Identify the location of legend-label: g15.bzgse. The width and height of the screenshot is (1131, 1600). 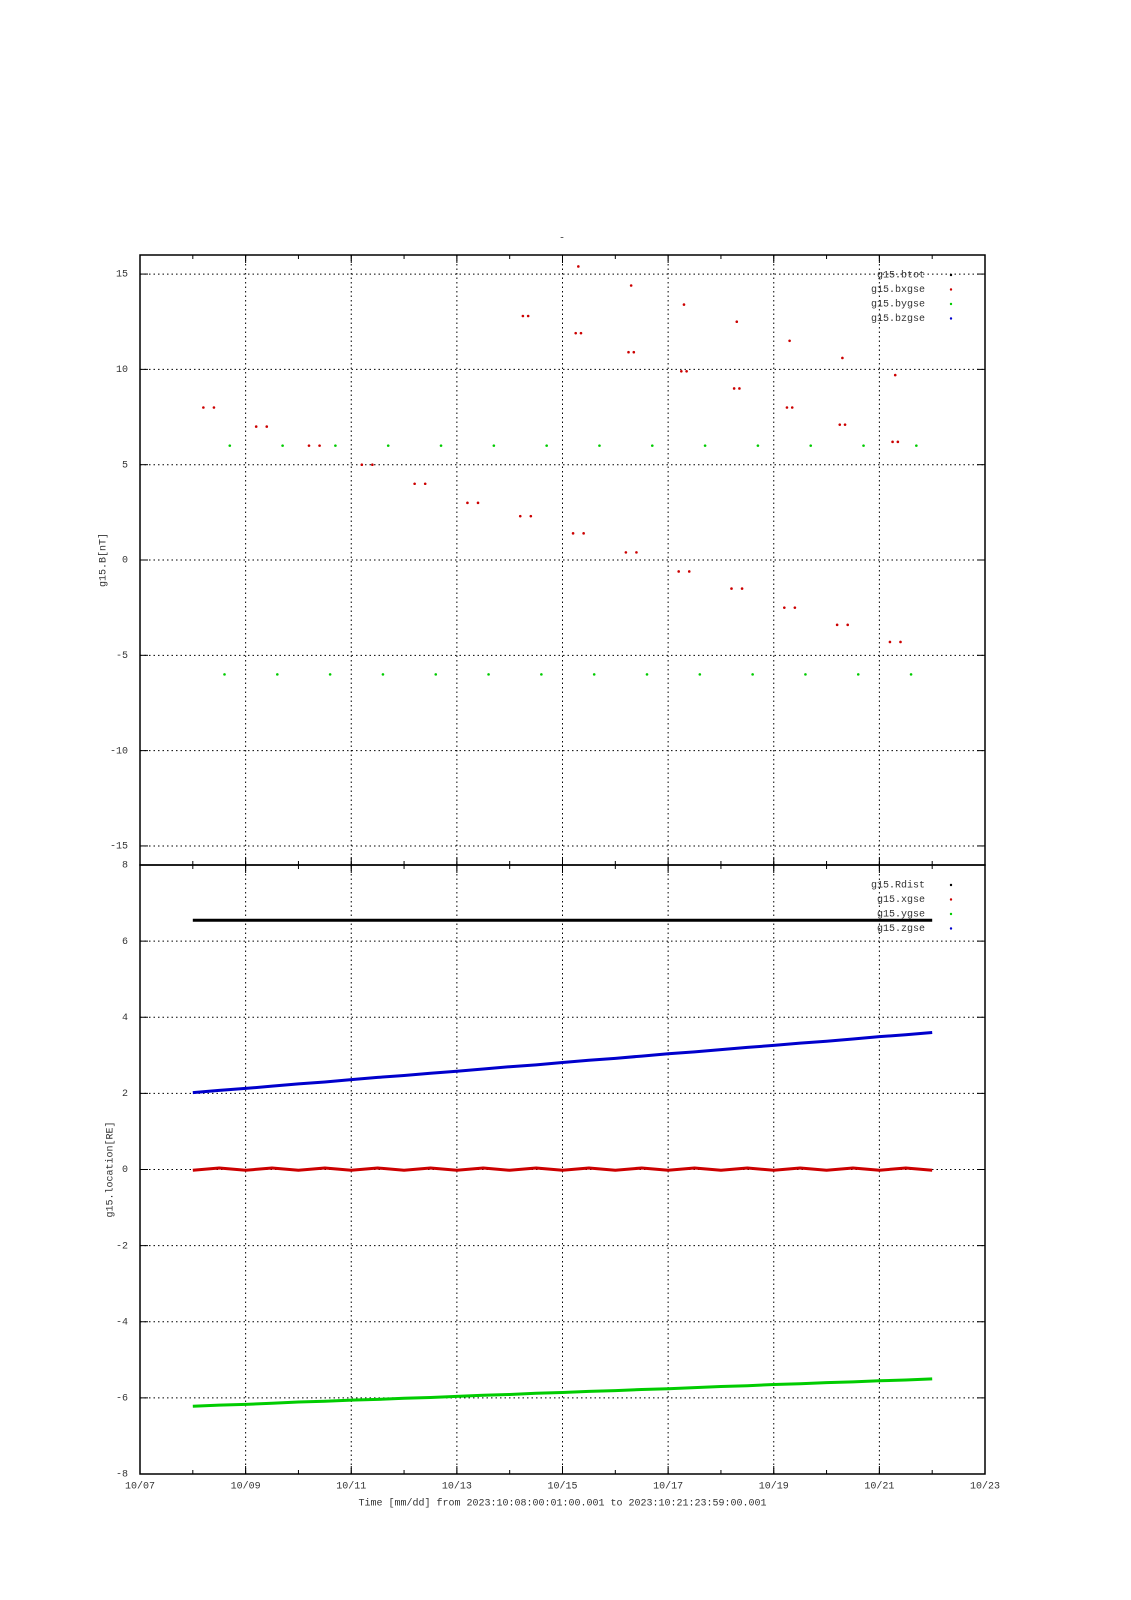
(898, 319).